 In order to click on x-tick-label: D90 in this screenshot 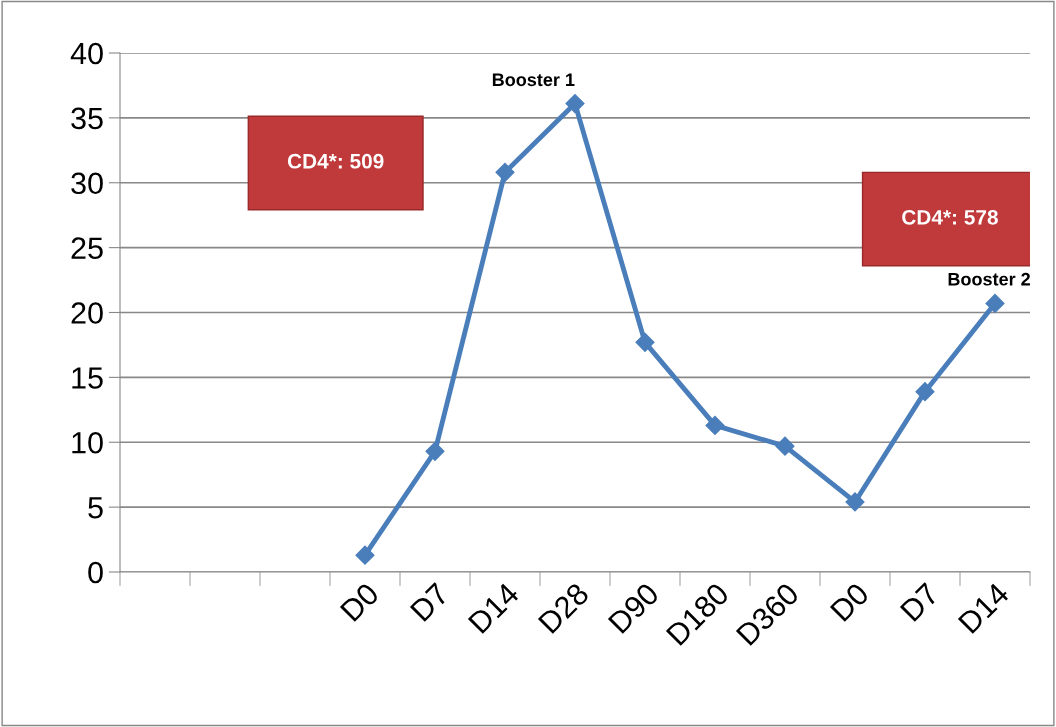, I will do `click(634, 608)`.